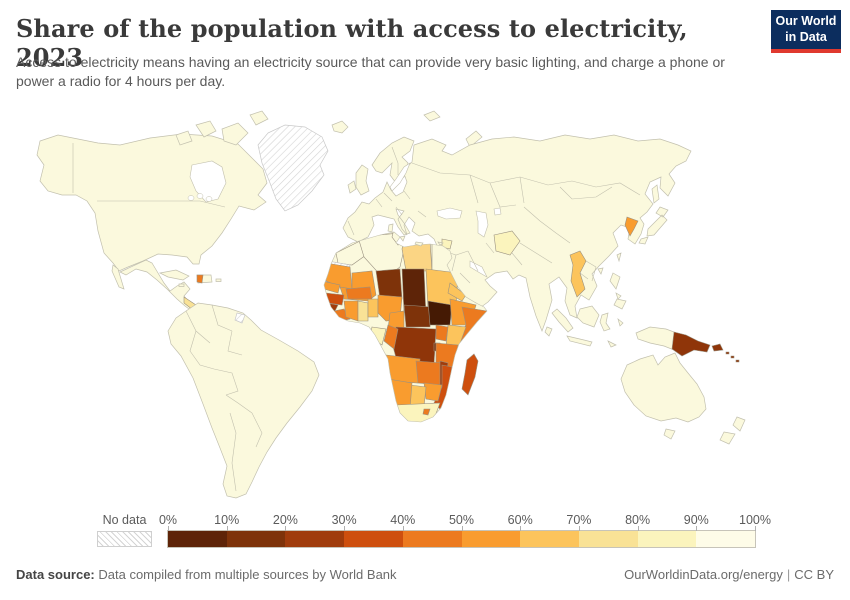 The width and height of the screenshot is (850, 600). I want to click on great-lakes, so click(200, 197).